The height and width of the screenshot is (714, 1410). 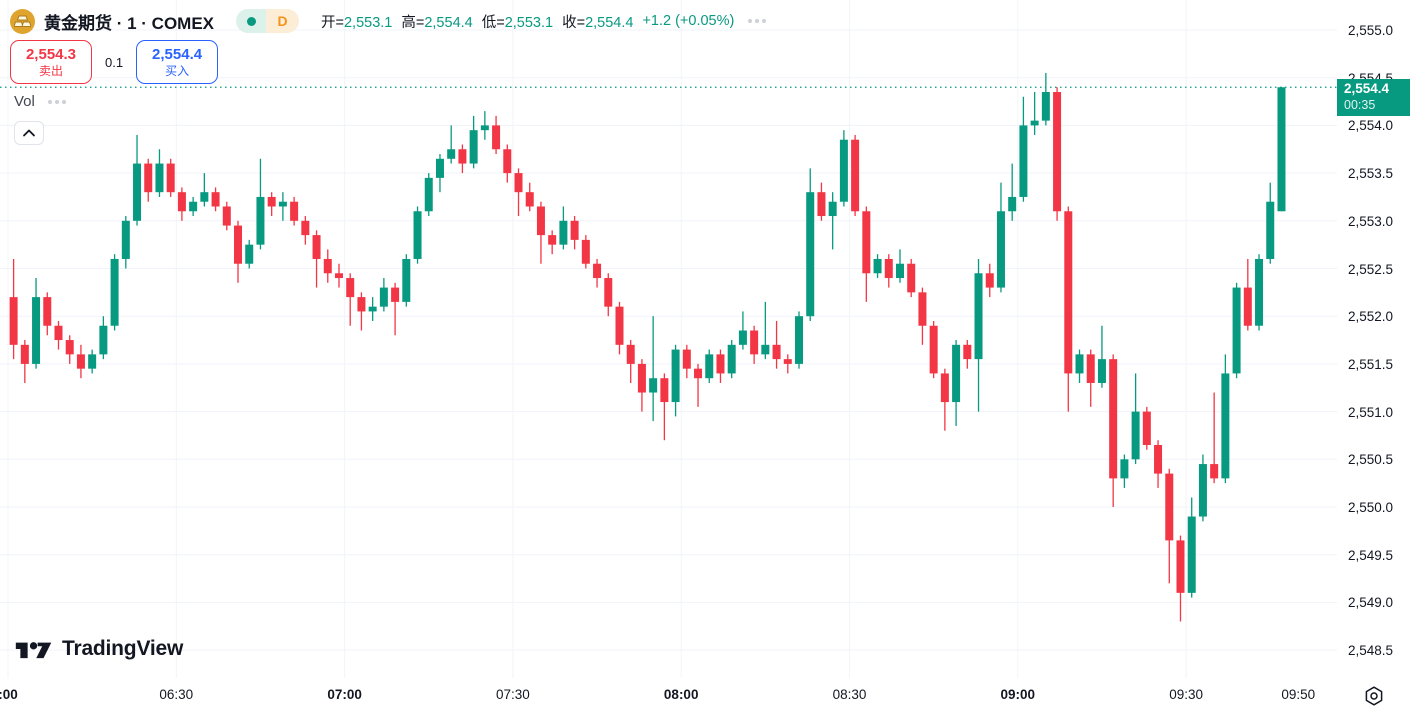 I want to click on buy-button: 2,554.4 买入, so click(x=177, y=62).